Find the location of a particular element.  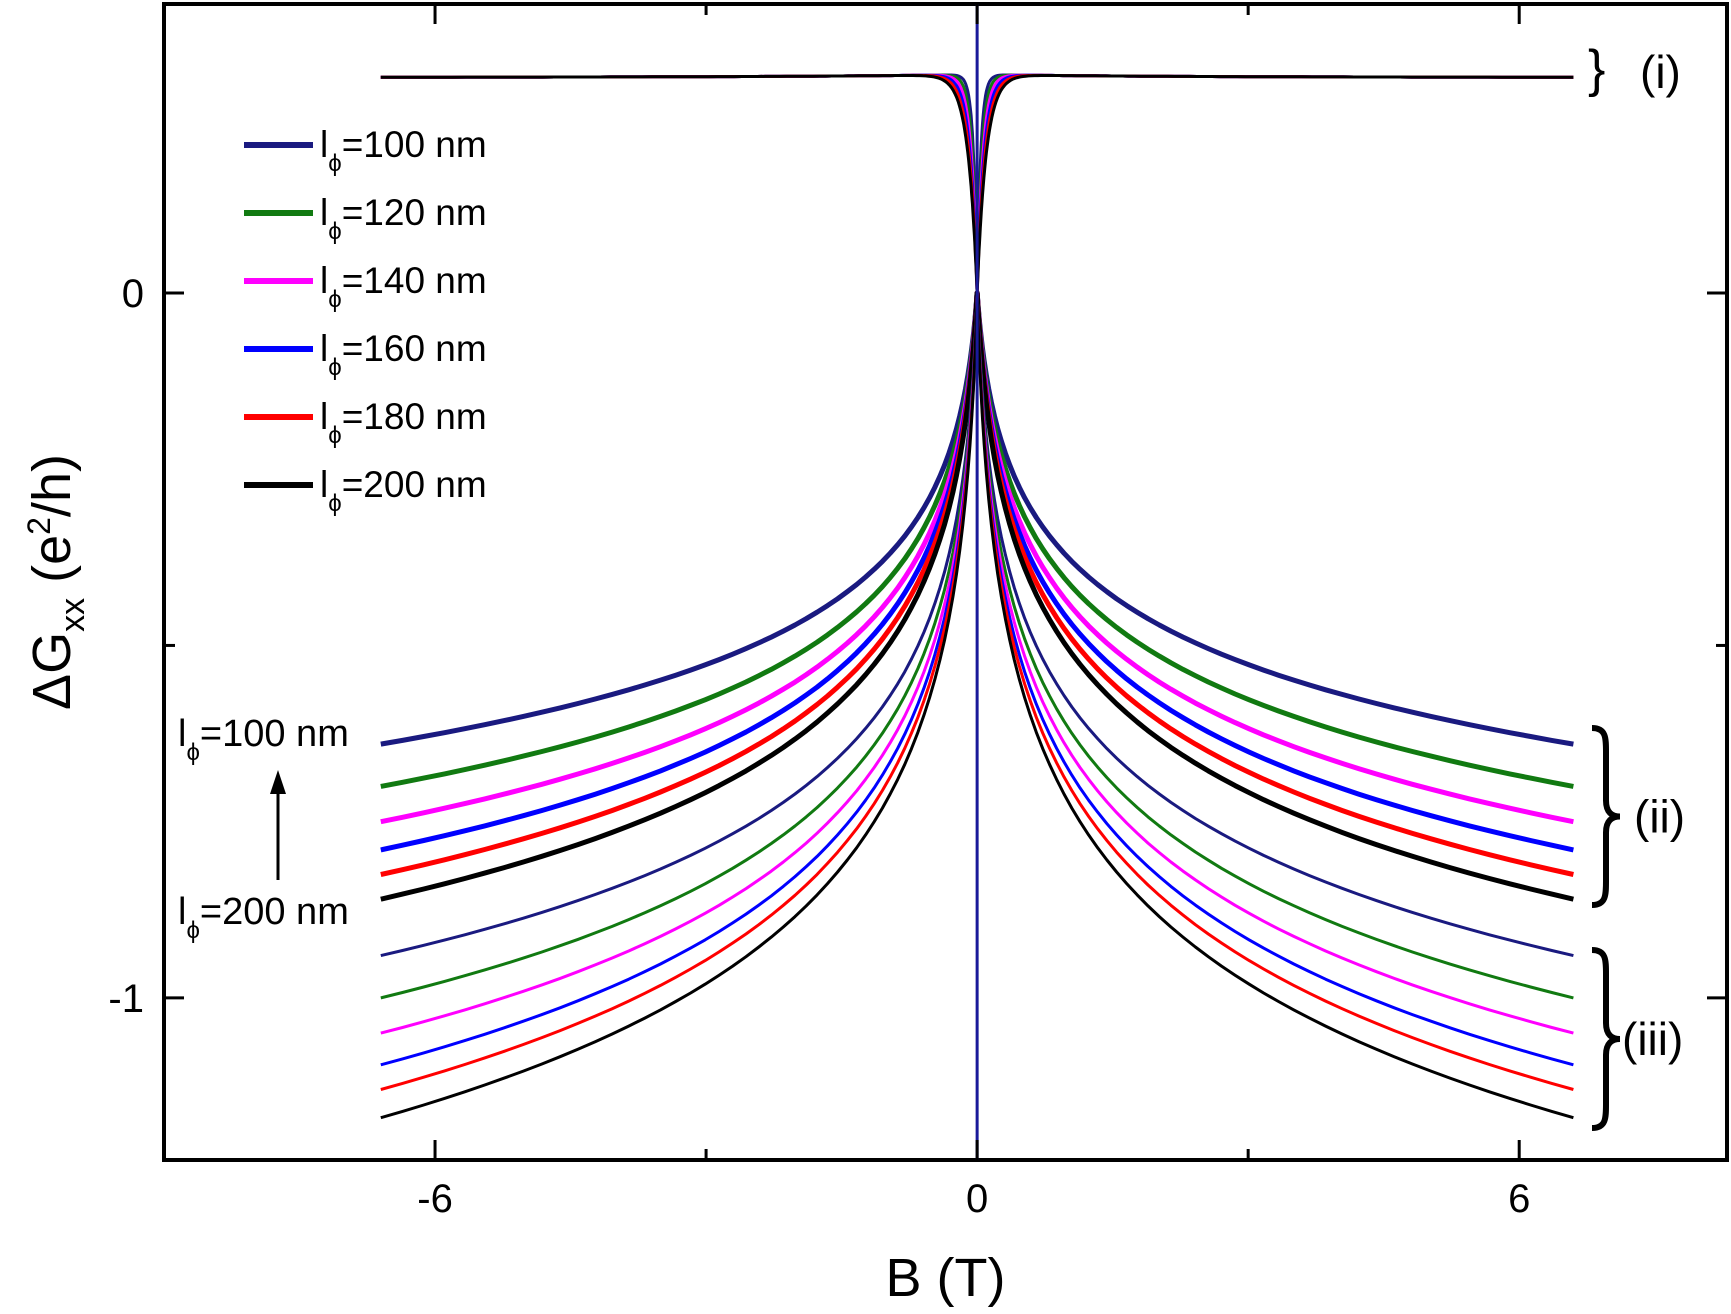

arrow-head is located at coordinates (278, 782).